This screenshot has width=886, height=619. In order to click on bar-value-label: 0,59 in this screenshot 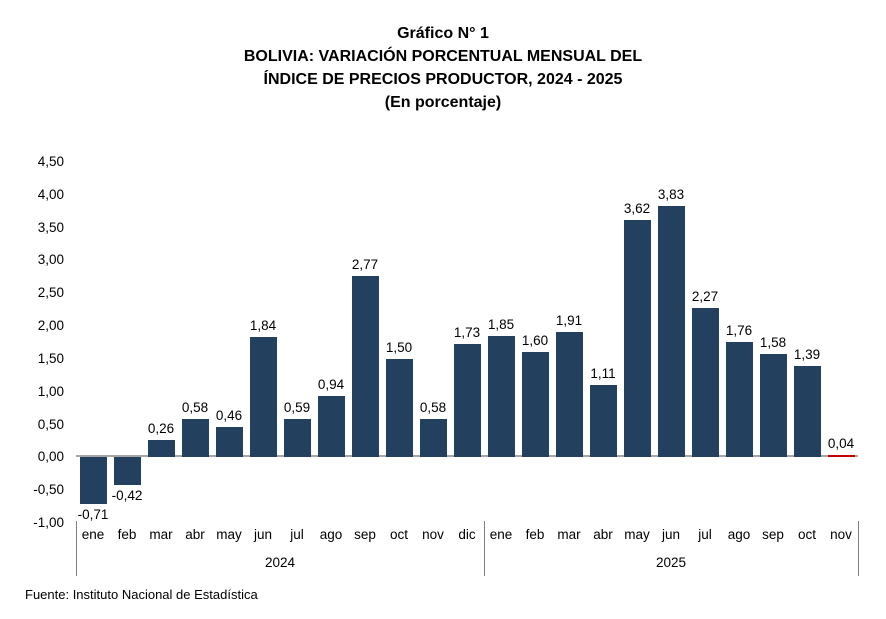, I will do `click(297, 407)`.